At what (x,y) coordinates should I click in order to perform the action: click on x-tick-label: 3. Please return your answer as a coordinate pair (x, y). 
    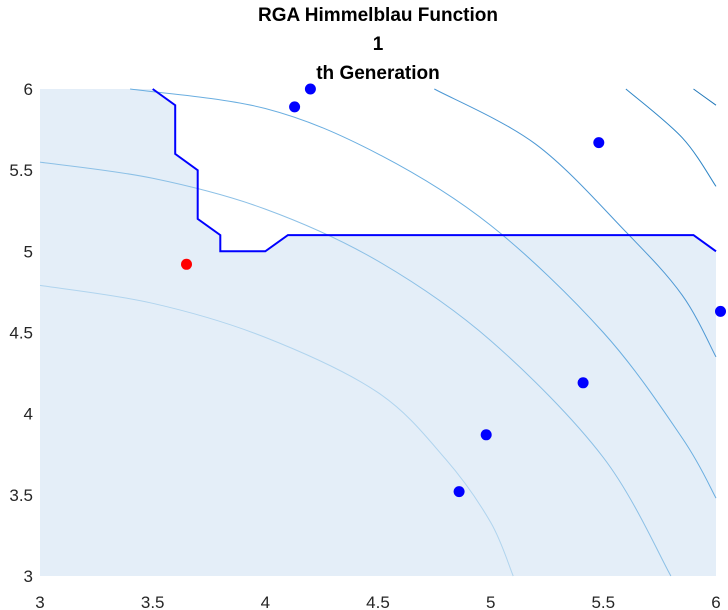
    Looking at the image, I should click on (39, 601).